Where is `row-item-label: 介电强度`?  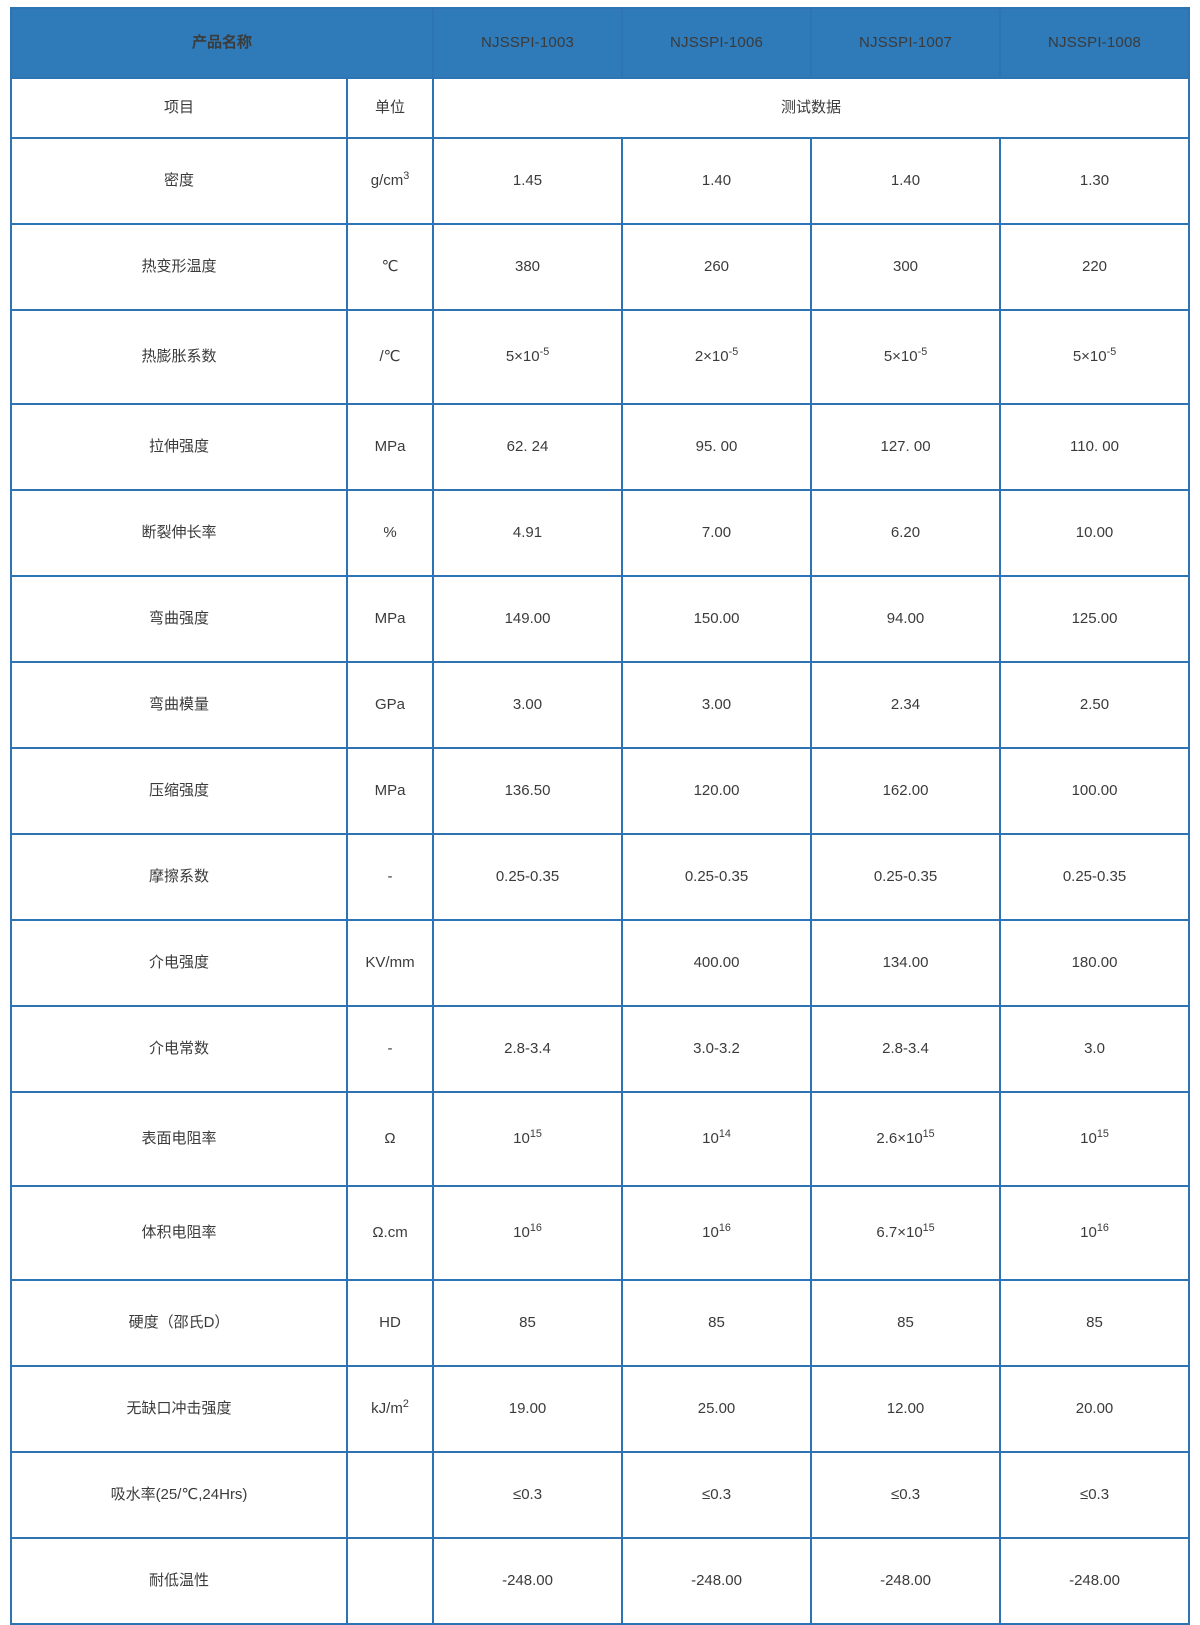 row-item-label: 介电强度 is located at coordinates (179, 963).